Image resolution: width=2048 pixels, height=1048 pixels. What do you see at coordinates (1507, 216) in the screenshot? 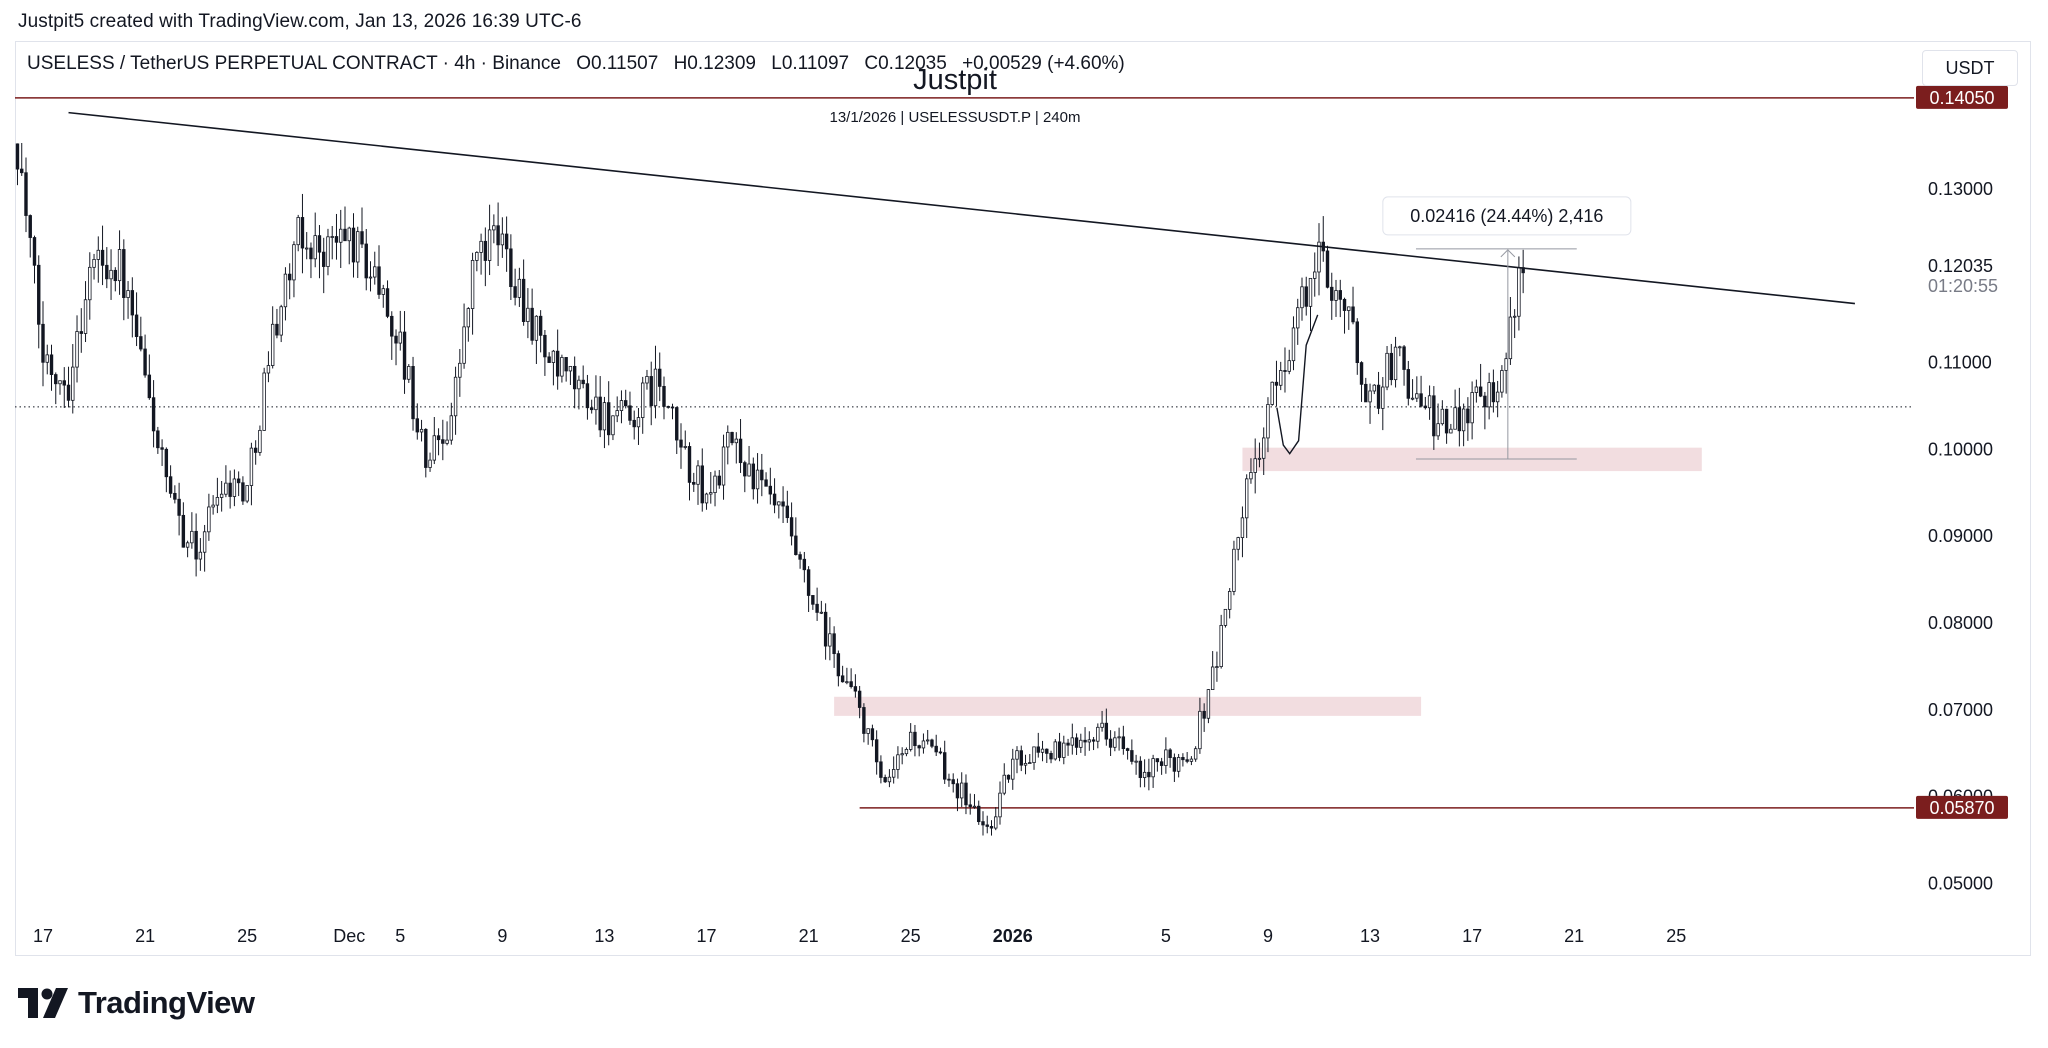
I see `measure-label-box` at bounding box center [1507, 216].